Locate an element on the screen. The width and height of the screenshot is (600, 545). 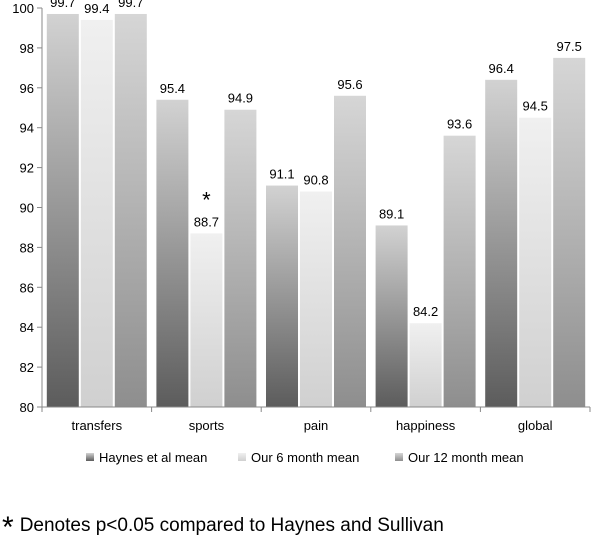
data-label: 95.4 is located at coordinates (172, 88).